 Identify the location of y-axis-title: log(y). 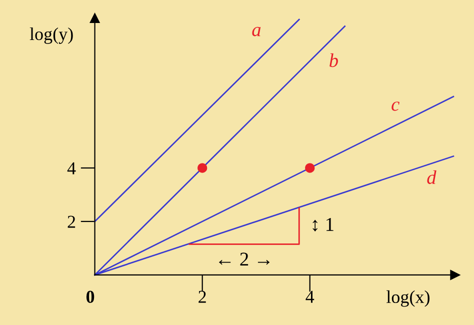
(51, 35).